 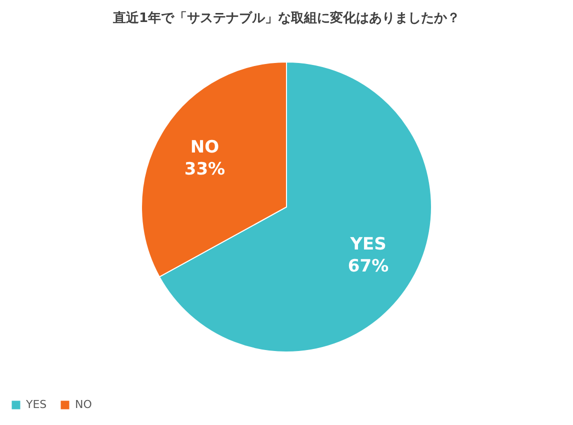 I want to click on chart-title: 直近1年で「サステナブル」な取組に変化はありましたか？, so click(x=286, y=18).